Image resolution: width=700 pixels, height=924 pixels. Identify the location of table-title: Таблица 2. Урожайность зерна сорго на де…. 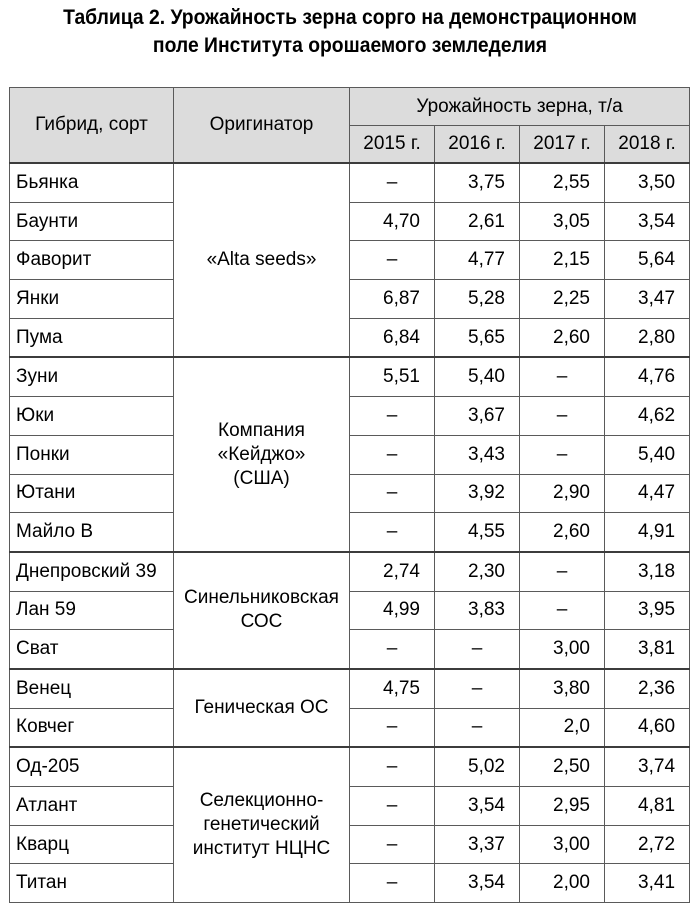
(350, 39).